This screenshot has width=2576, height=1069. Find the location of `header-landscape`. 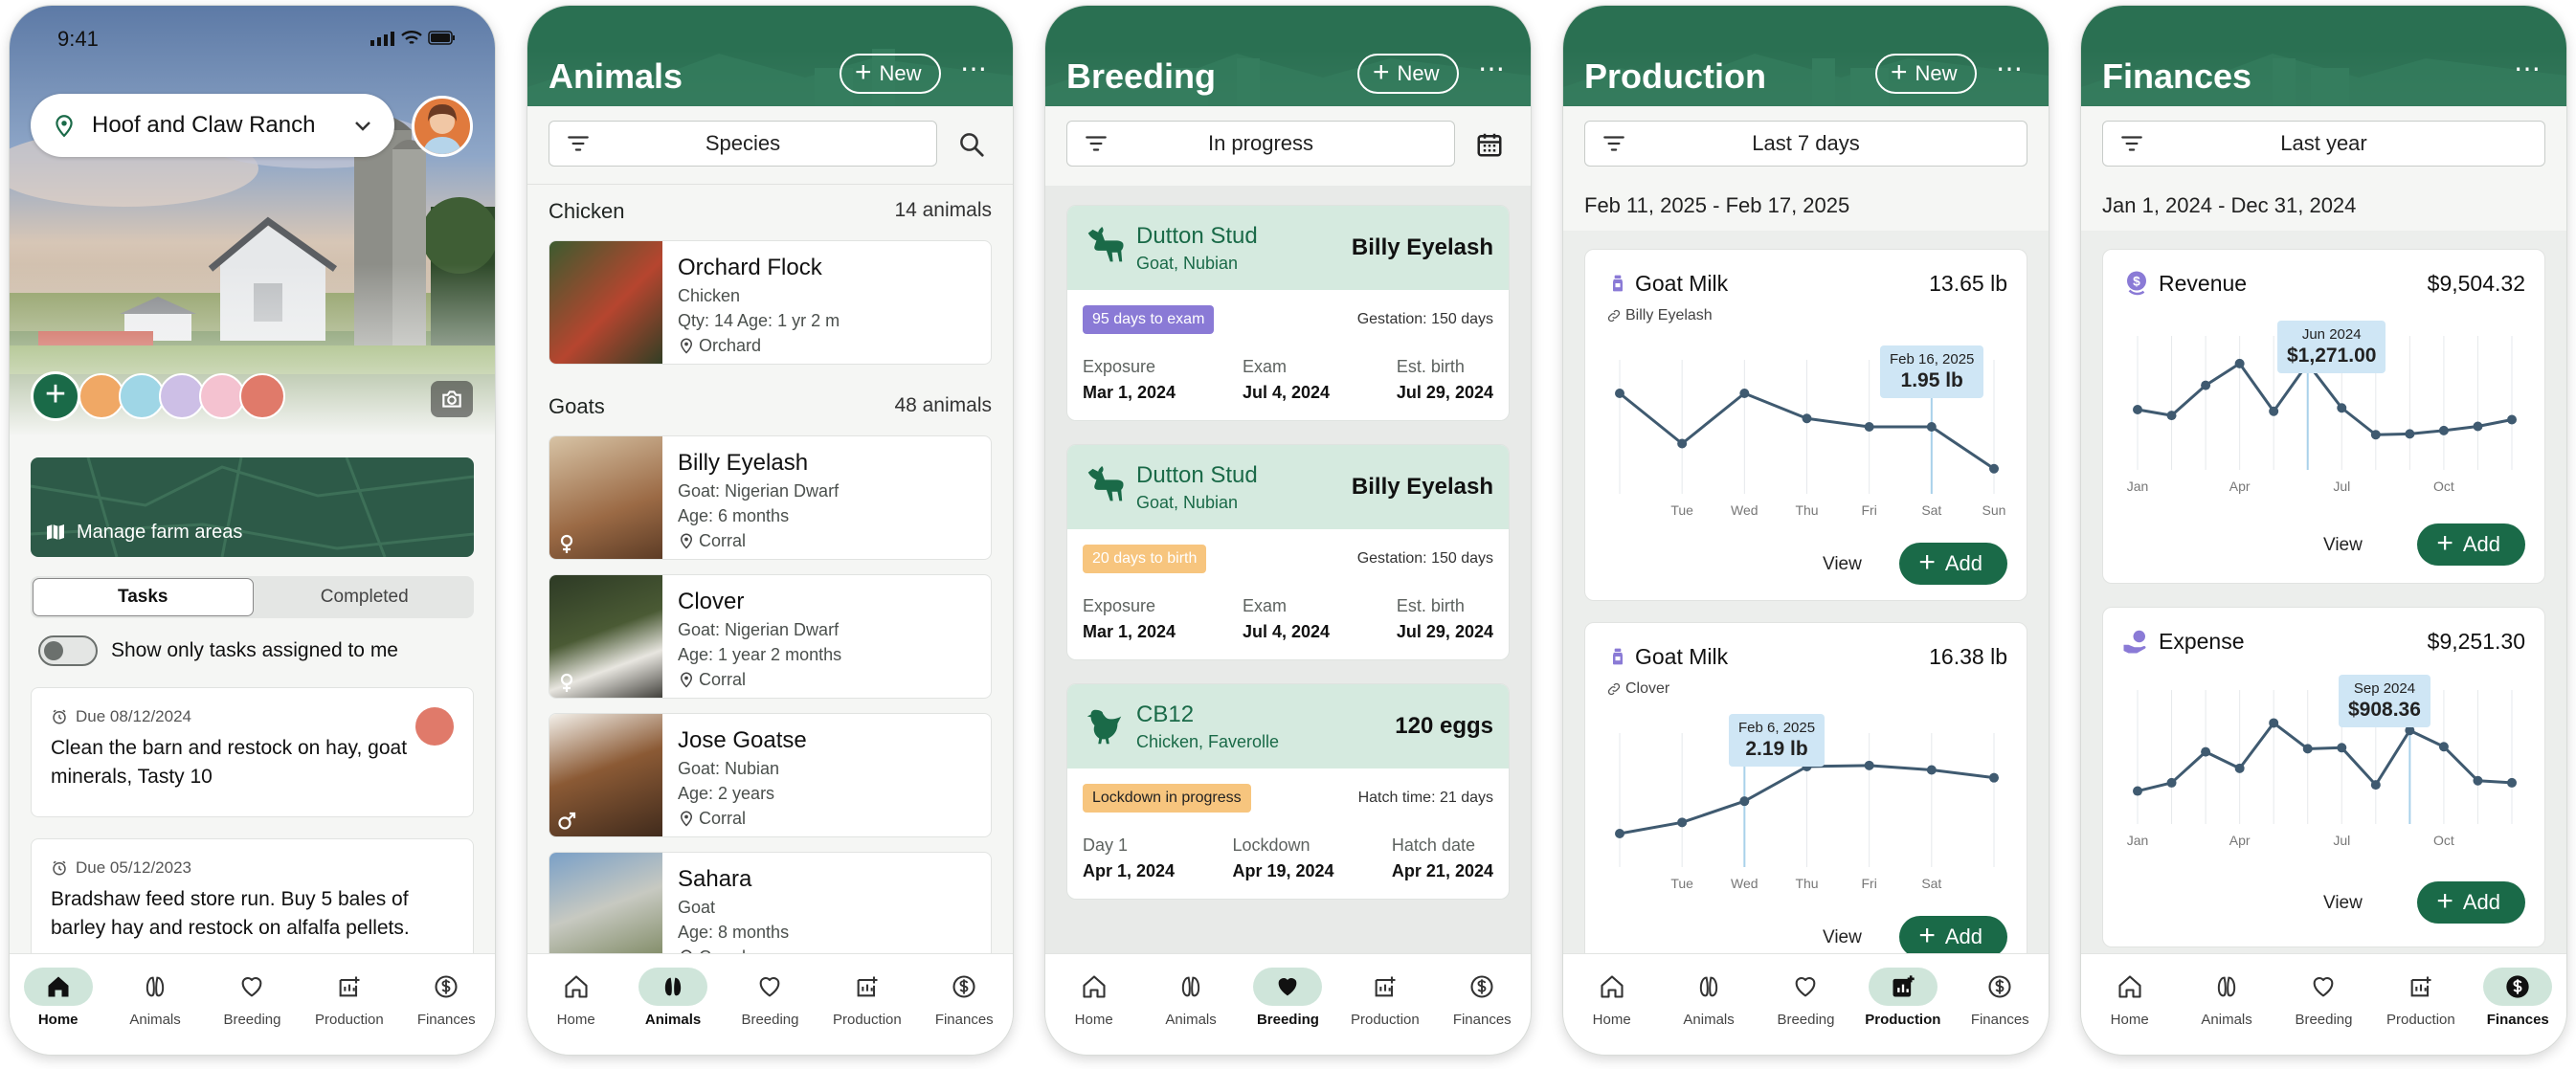

header-landscape is located at coordinates (2324, 80).